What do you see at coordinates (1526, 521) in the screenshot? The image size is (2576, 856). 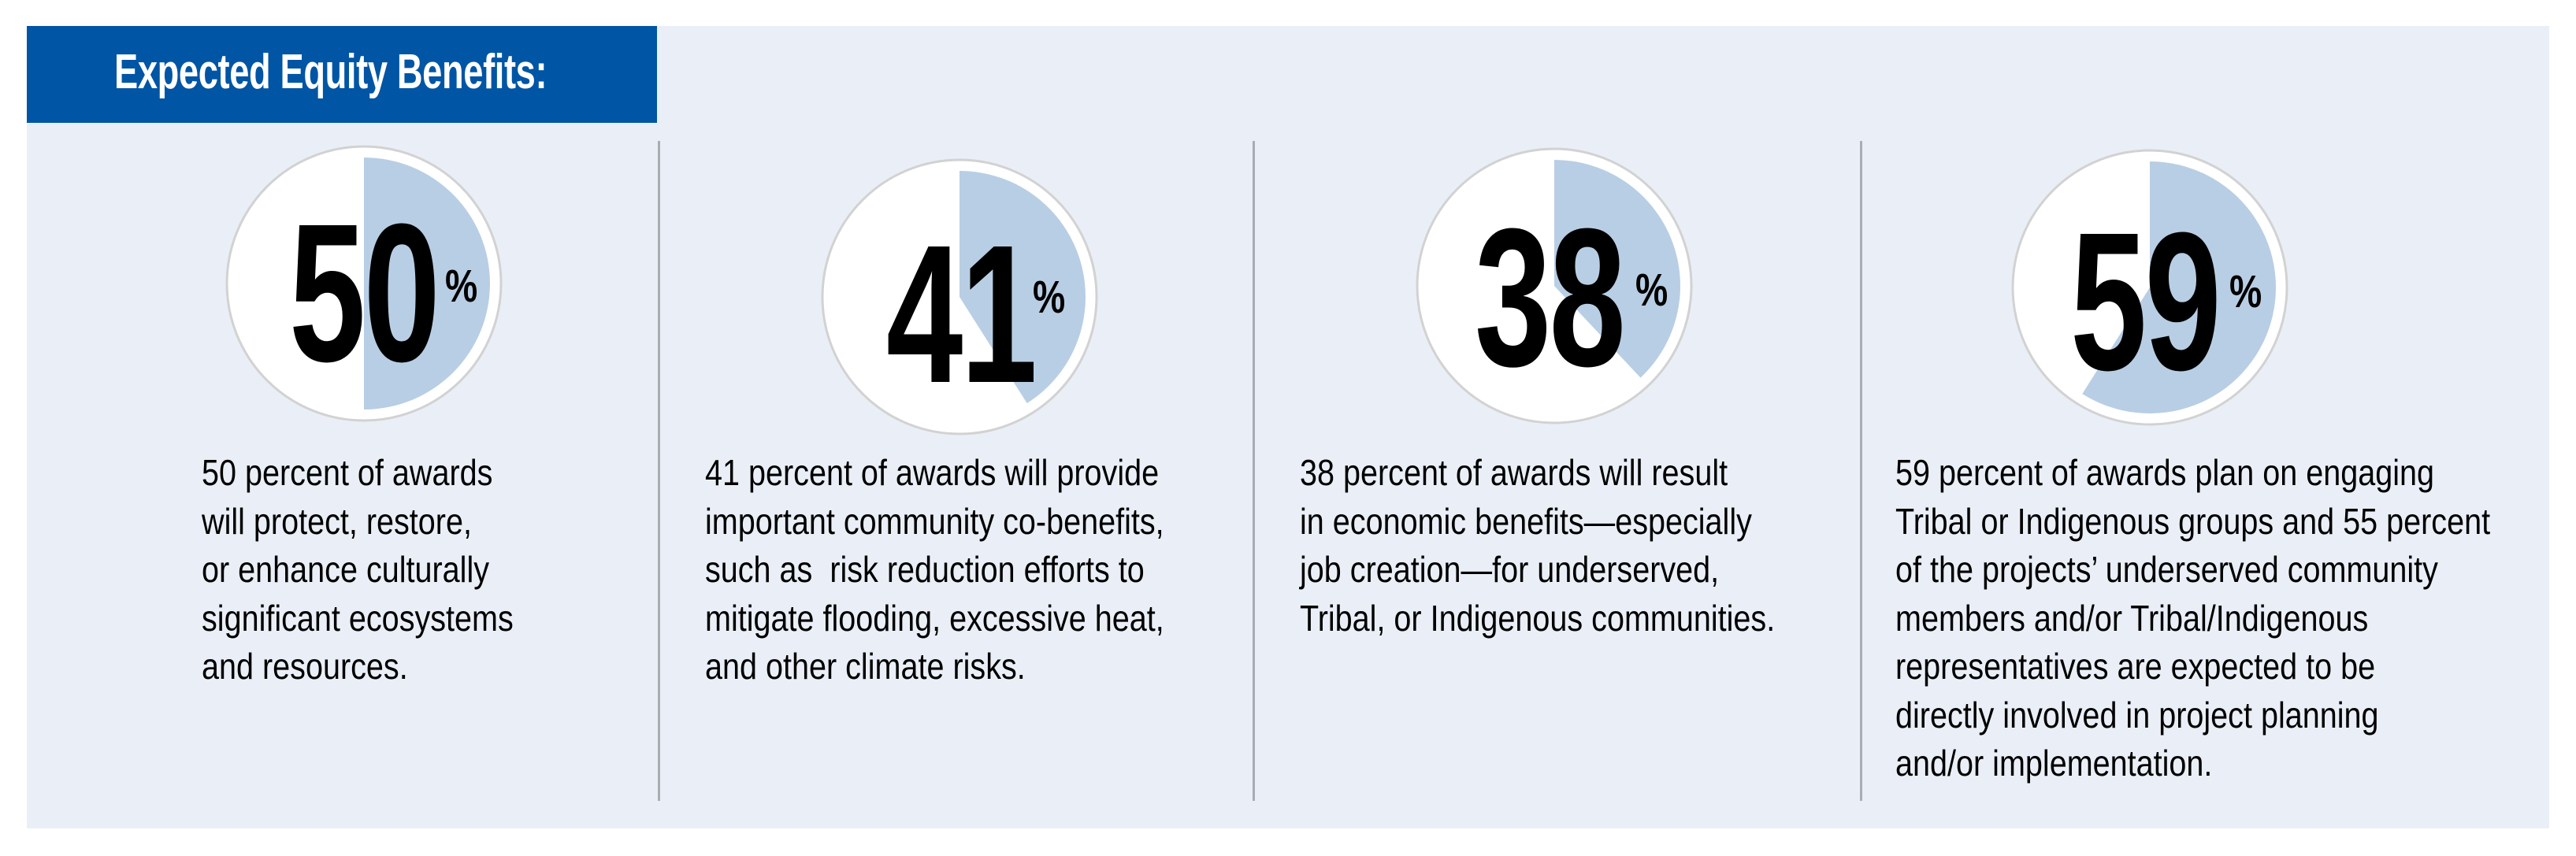 I see `description-line: in economic benefits—especially` at bounding box center [1526, 521].